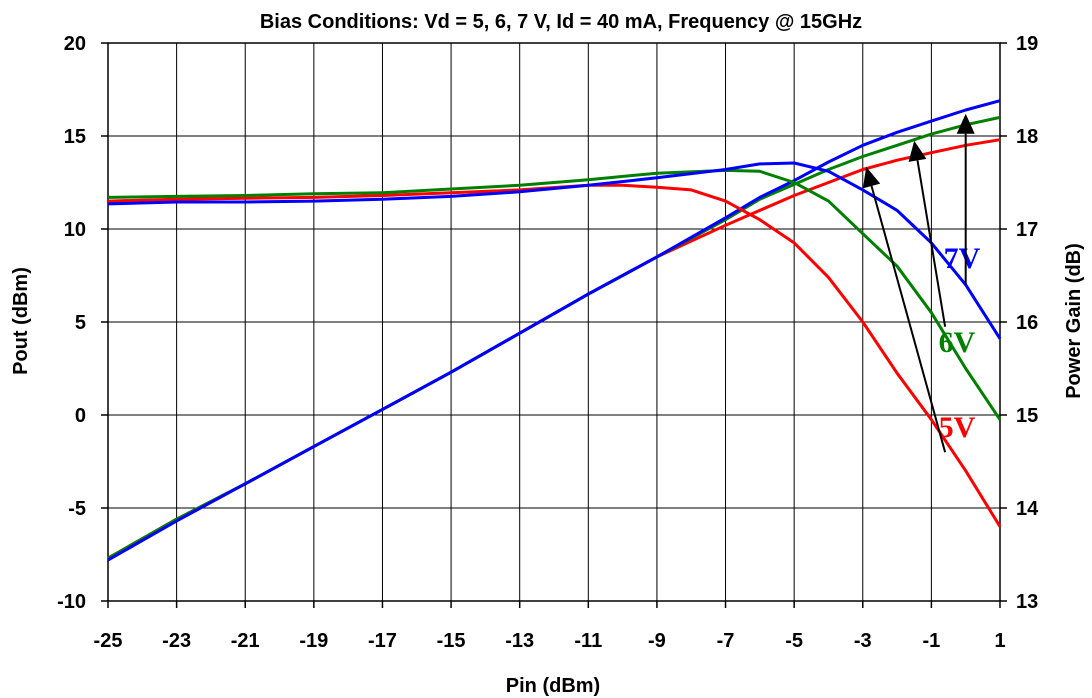 The image size is (1092, 698). I want to click on annotation-layer: 7V 6V 5V, so click(921, 283).